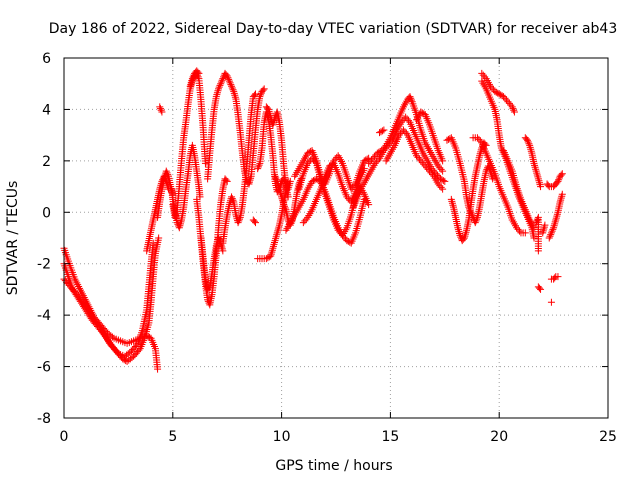 This screenshot has width=640, height=485. I want to click on x-tick-label: 5, so click(172, 437).